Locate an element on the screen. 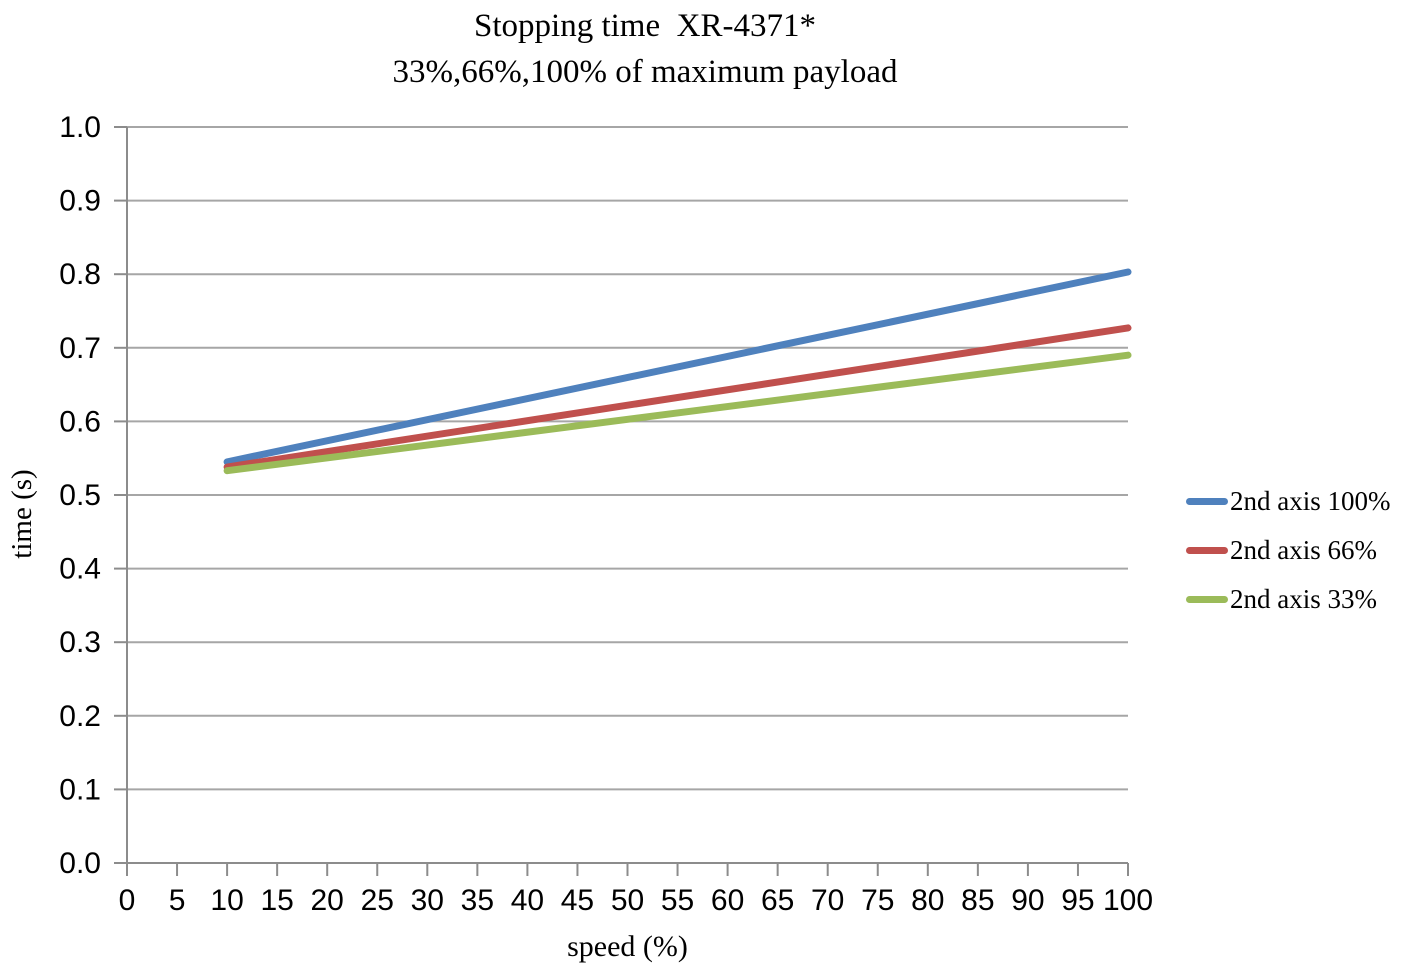 This screenshot has width=1406, height=970. y-tick-label: 0.3 is located at coordinates (80, 642).